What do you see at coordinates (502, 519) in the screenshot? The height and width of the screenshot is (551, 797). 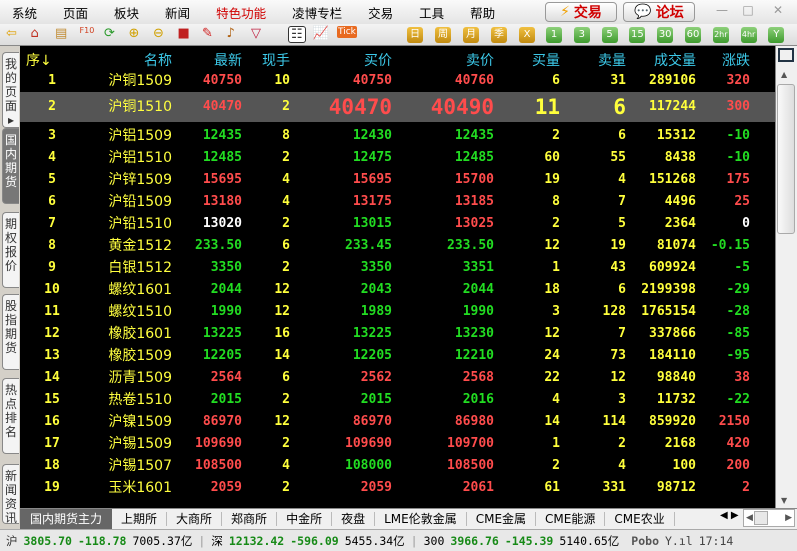 I see `market-tab: CME金属` at bounding box center [502, 519].